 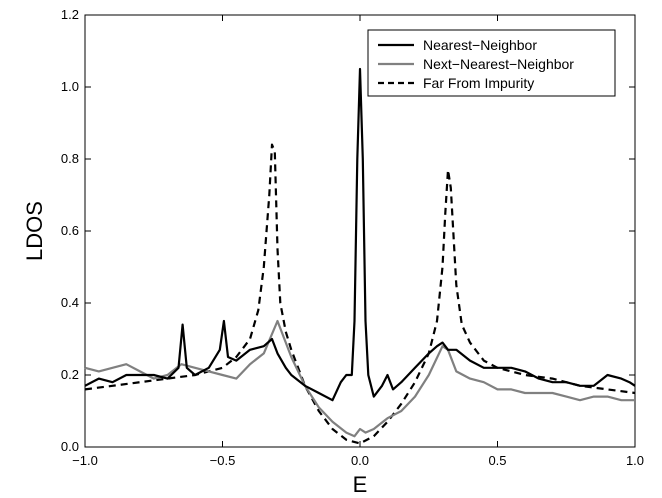 What do you see at coordinates (360, 484) in the screenshot?
I see `x-axis-title: E` at bounding box center [360, 484].